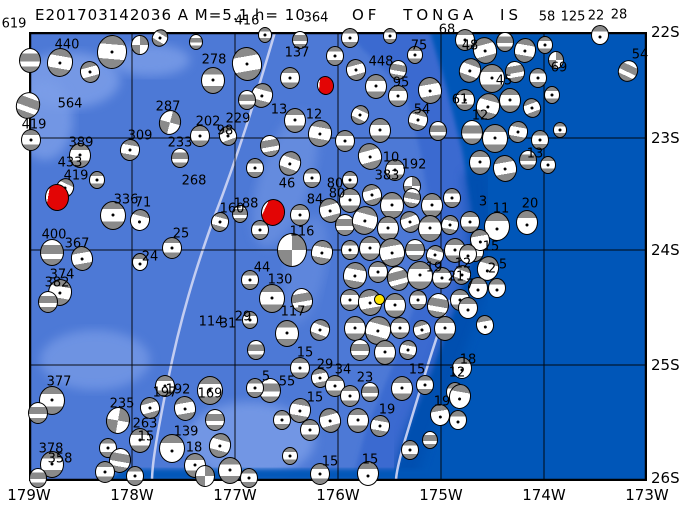  What do you see at coordinates (530, 204) in the screenshot?
I see `event-number-label: 20` at bounding box center [530, 204].